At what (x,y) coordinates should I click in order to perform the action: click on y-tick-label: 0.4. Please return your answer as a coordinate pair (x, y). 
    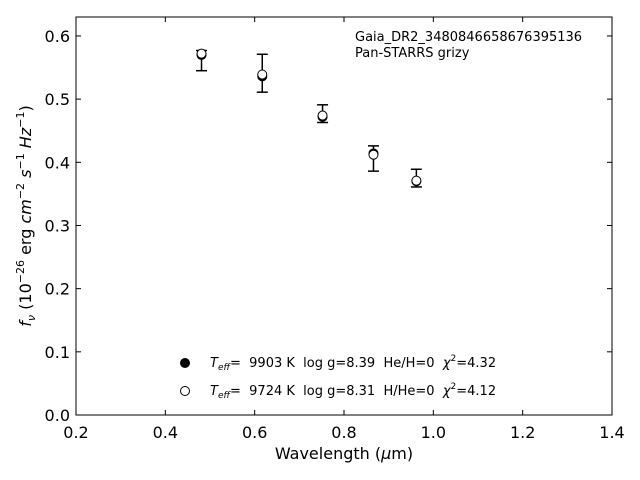
    Looking at the image, I should click on (57, 162).